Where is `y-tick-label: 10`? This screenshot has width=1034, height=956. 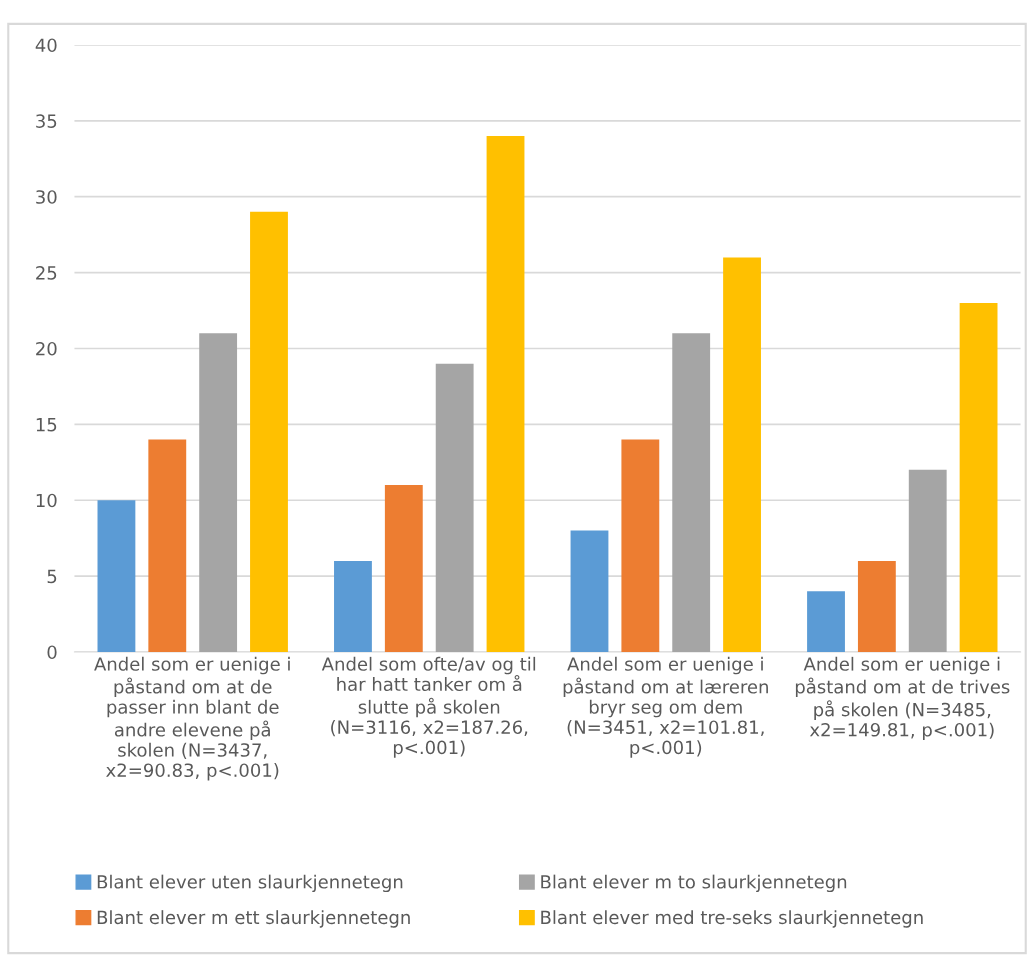
y-tick-label: 10 is located at coordinates (46, 500).